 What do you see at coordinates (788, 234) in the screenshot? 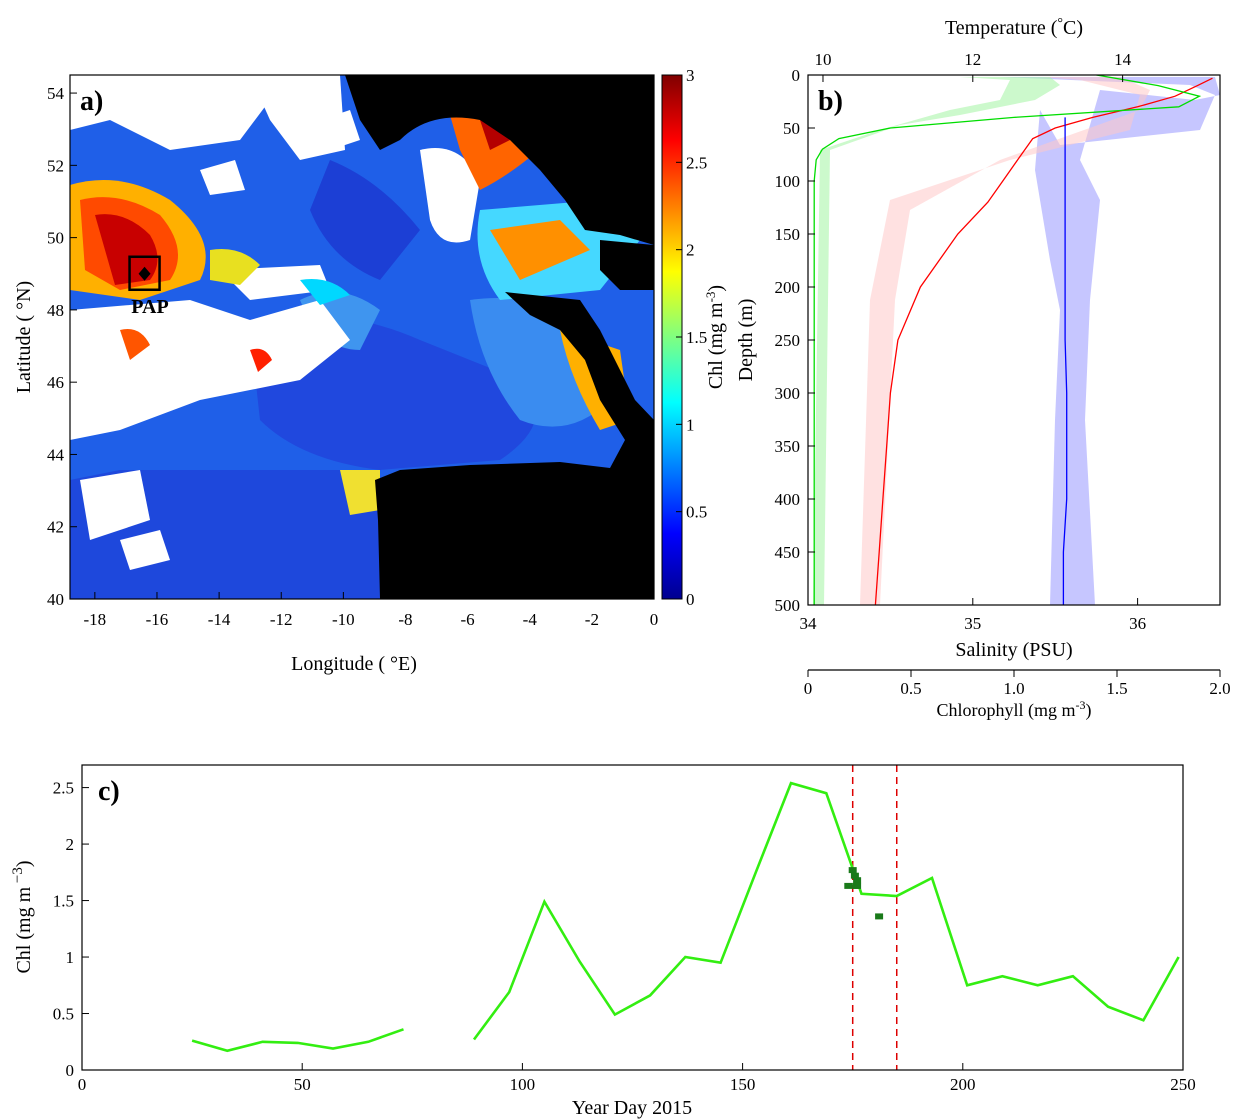
I see `depth-tick-label: 150` at bounding box center [788, 234].